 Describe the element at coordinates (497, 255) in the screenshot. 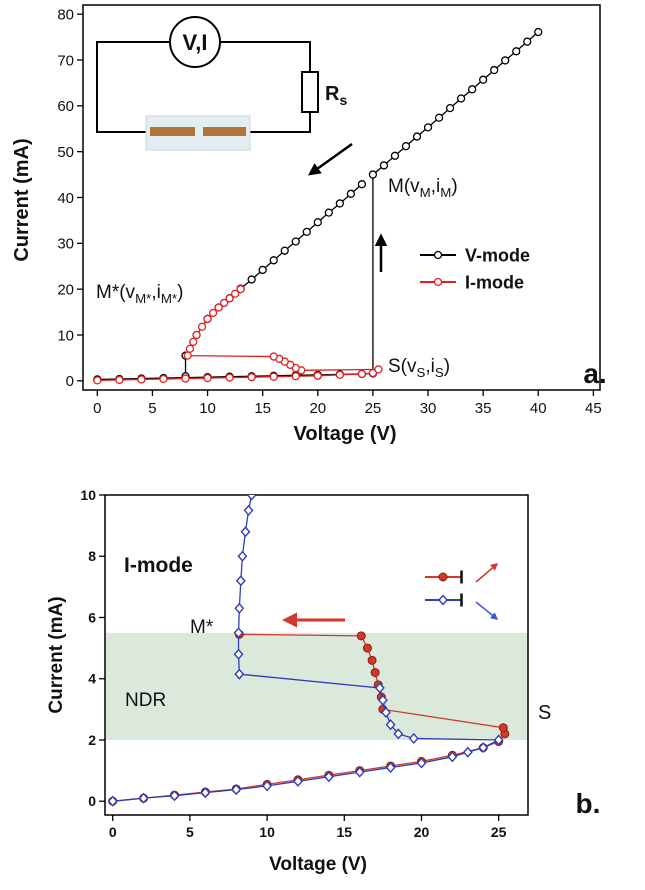

I see `legend-label: V-mode` at that location.